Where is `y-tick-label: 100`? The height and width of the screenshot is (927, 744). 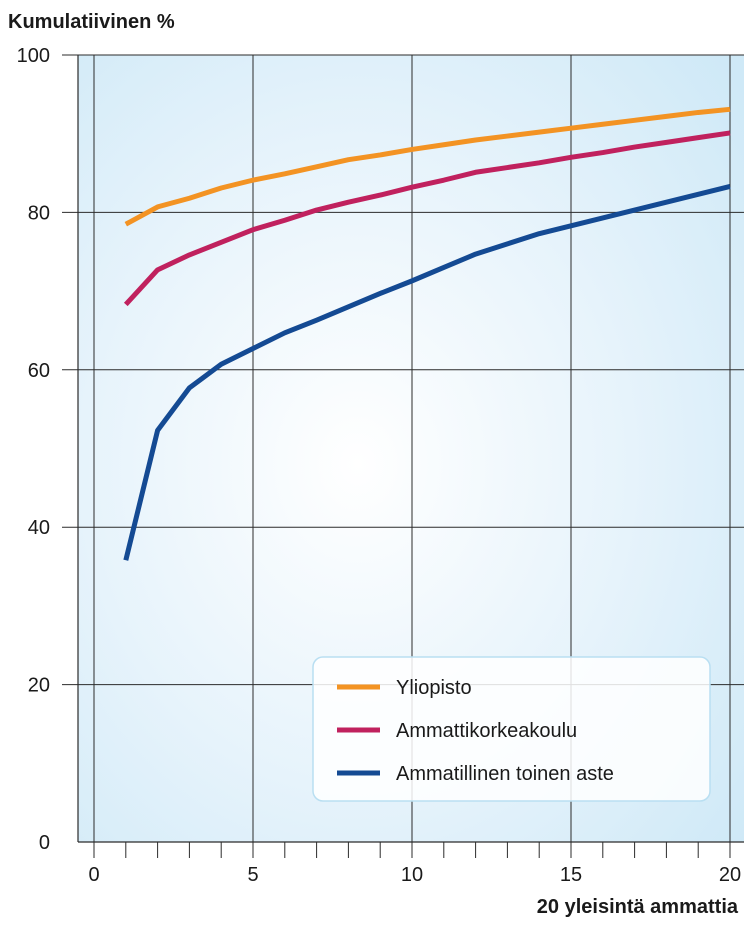
y-tick-label: 100 is located at coordinates (33, 56).